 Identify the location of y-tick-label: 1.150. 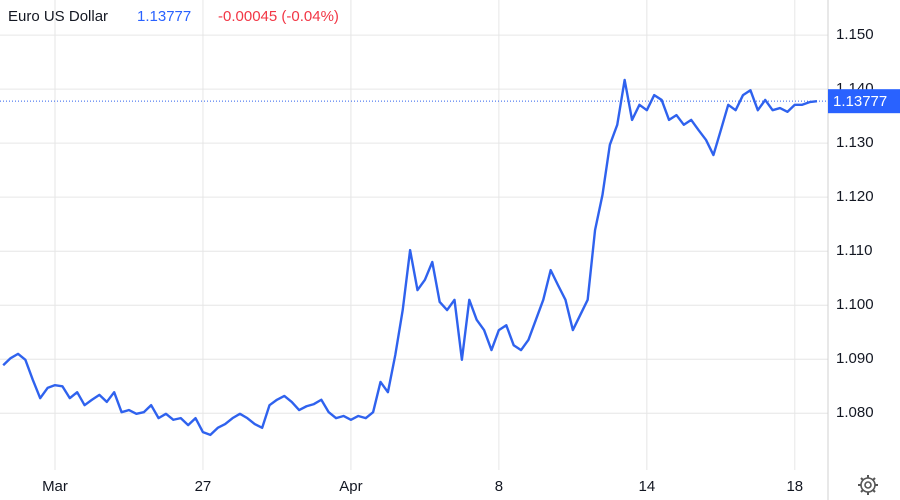
(855, 34).